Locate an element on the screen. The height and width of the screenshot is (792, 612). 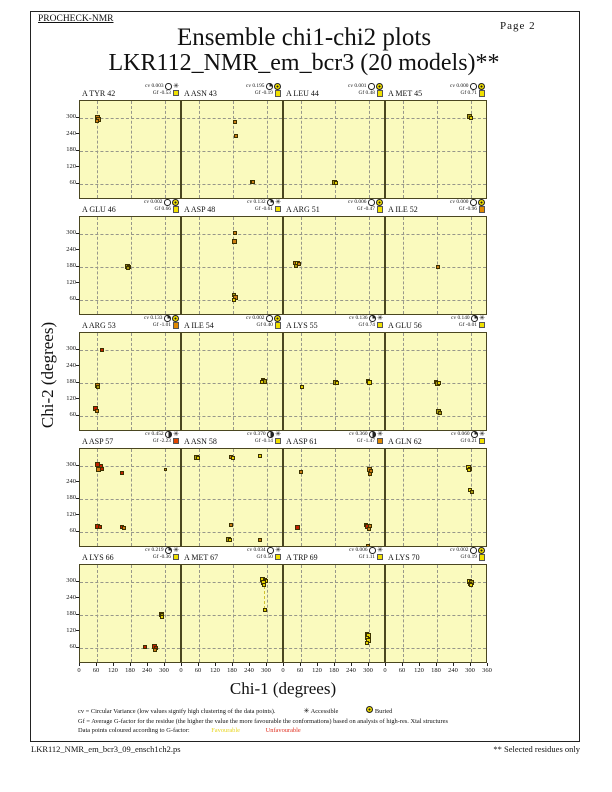
cv-gf-annotation: cv 0.006 ✳ Gf 1.11 is located at coordinates (366, 552).